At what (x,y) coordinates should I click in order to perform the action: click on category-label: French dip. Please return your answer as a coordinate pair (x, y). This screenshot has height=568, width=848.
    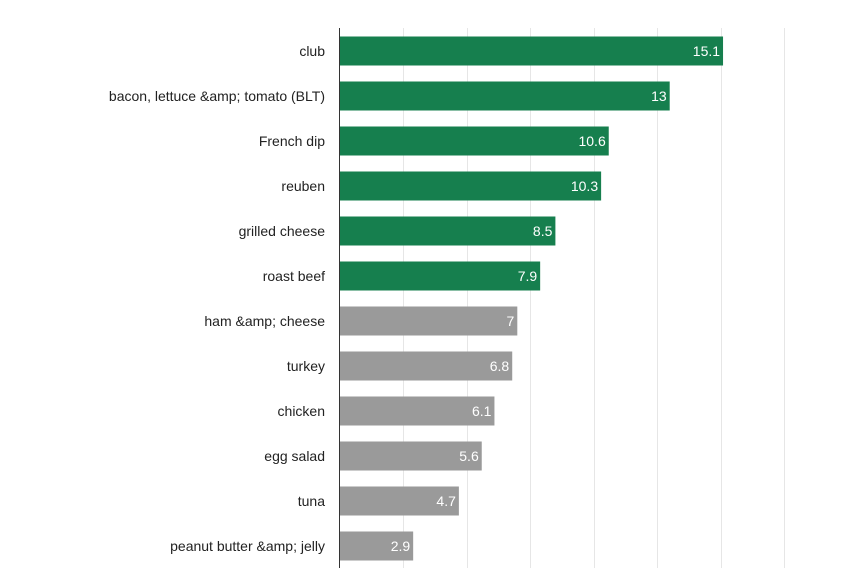
    Looking at the image, I should click on (292, 141).